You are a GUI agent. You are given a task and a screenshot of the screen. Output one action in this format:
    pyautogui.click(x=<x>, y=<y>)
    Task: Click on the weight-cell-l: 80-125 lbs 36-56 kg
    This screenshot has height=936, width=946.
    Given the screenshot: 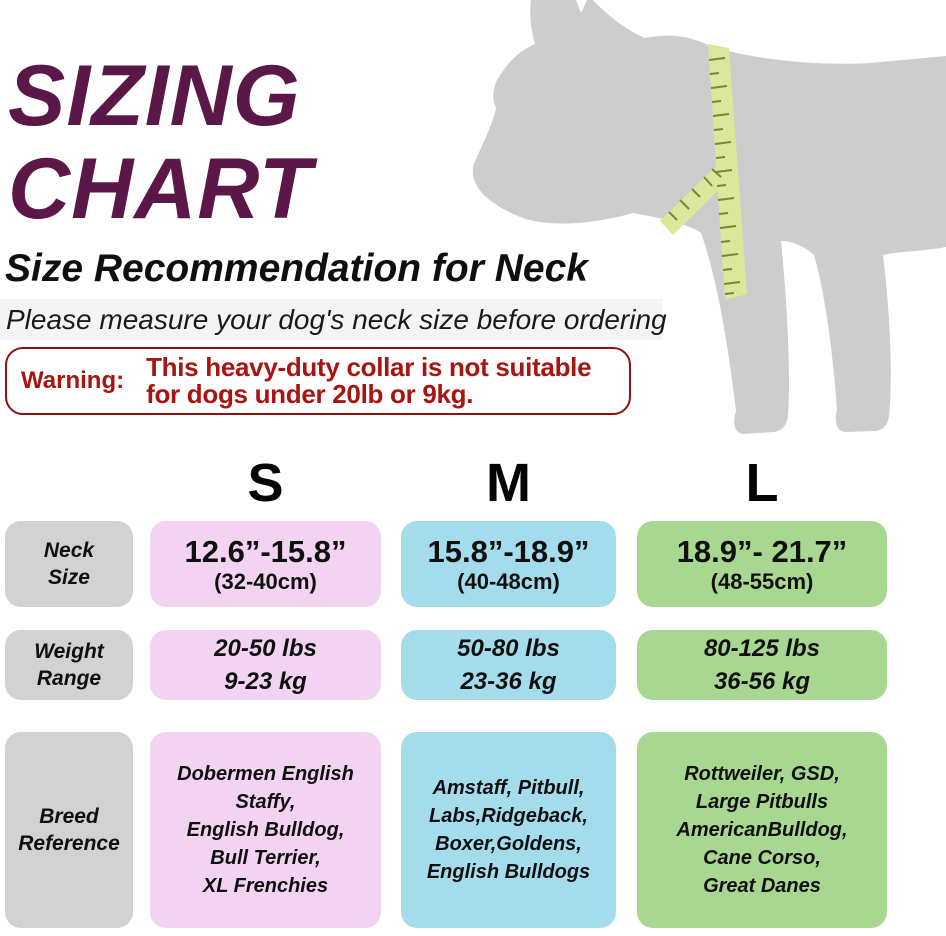 What is the action you would take?
    pyautogui.click(x=762, y=665)
    